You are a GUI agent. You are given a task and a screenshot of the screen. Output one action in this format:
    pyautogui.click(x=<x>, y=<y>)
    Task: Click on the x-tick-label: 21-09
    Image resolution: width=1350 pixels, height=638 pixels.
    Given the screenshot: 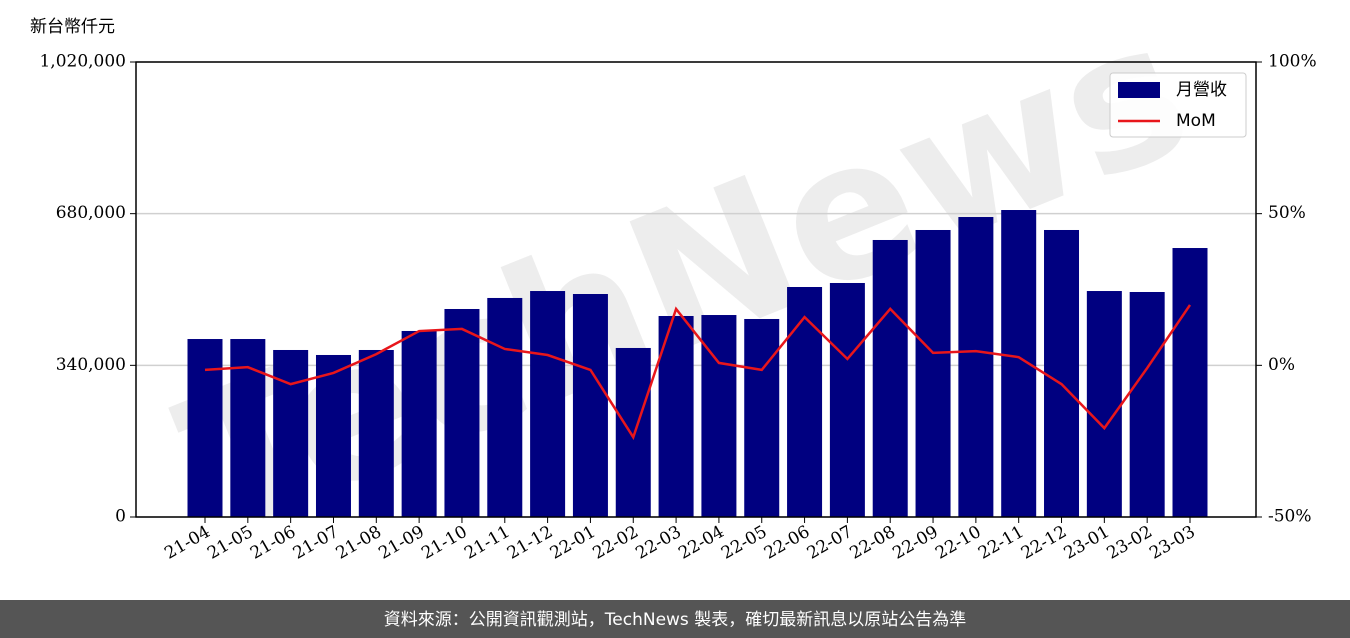 What is the action you would take?
    pyautogui.click(x=401, y=543)
    